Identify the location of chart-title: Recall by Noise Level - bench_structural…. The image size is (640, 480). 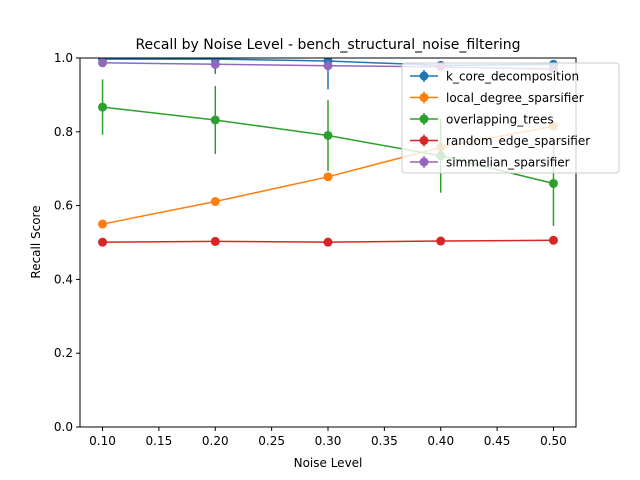
(327, 45).